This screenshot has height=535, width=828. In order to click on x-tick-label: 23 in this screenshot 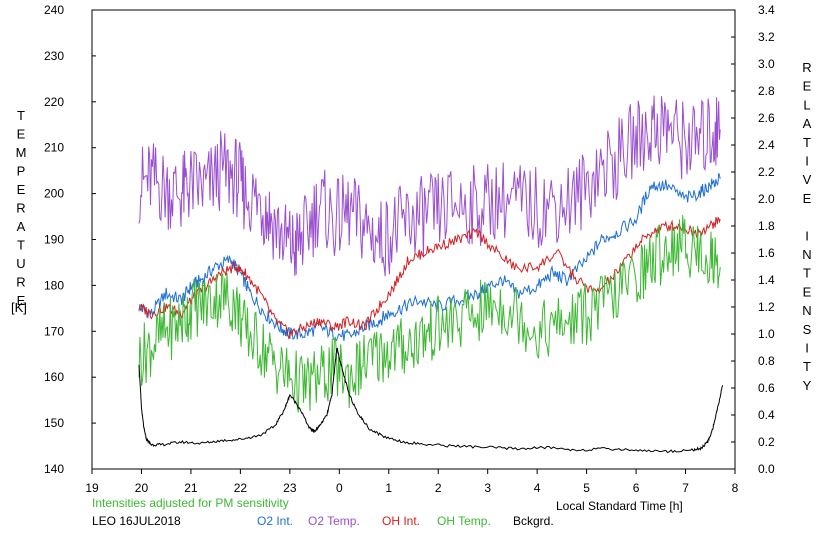, I will do `click(290, 488)`.